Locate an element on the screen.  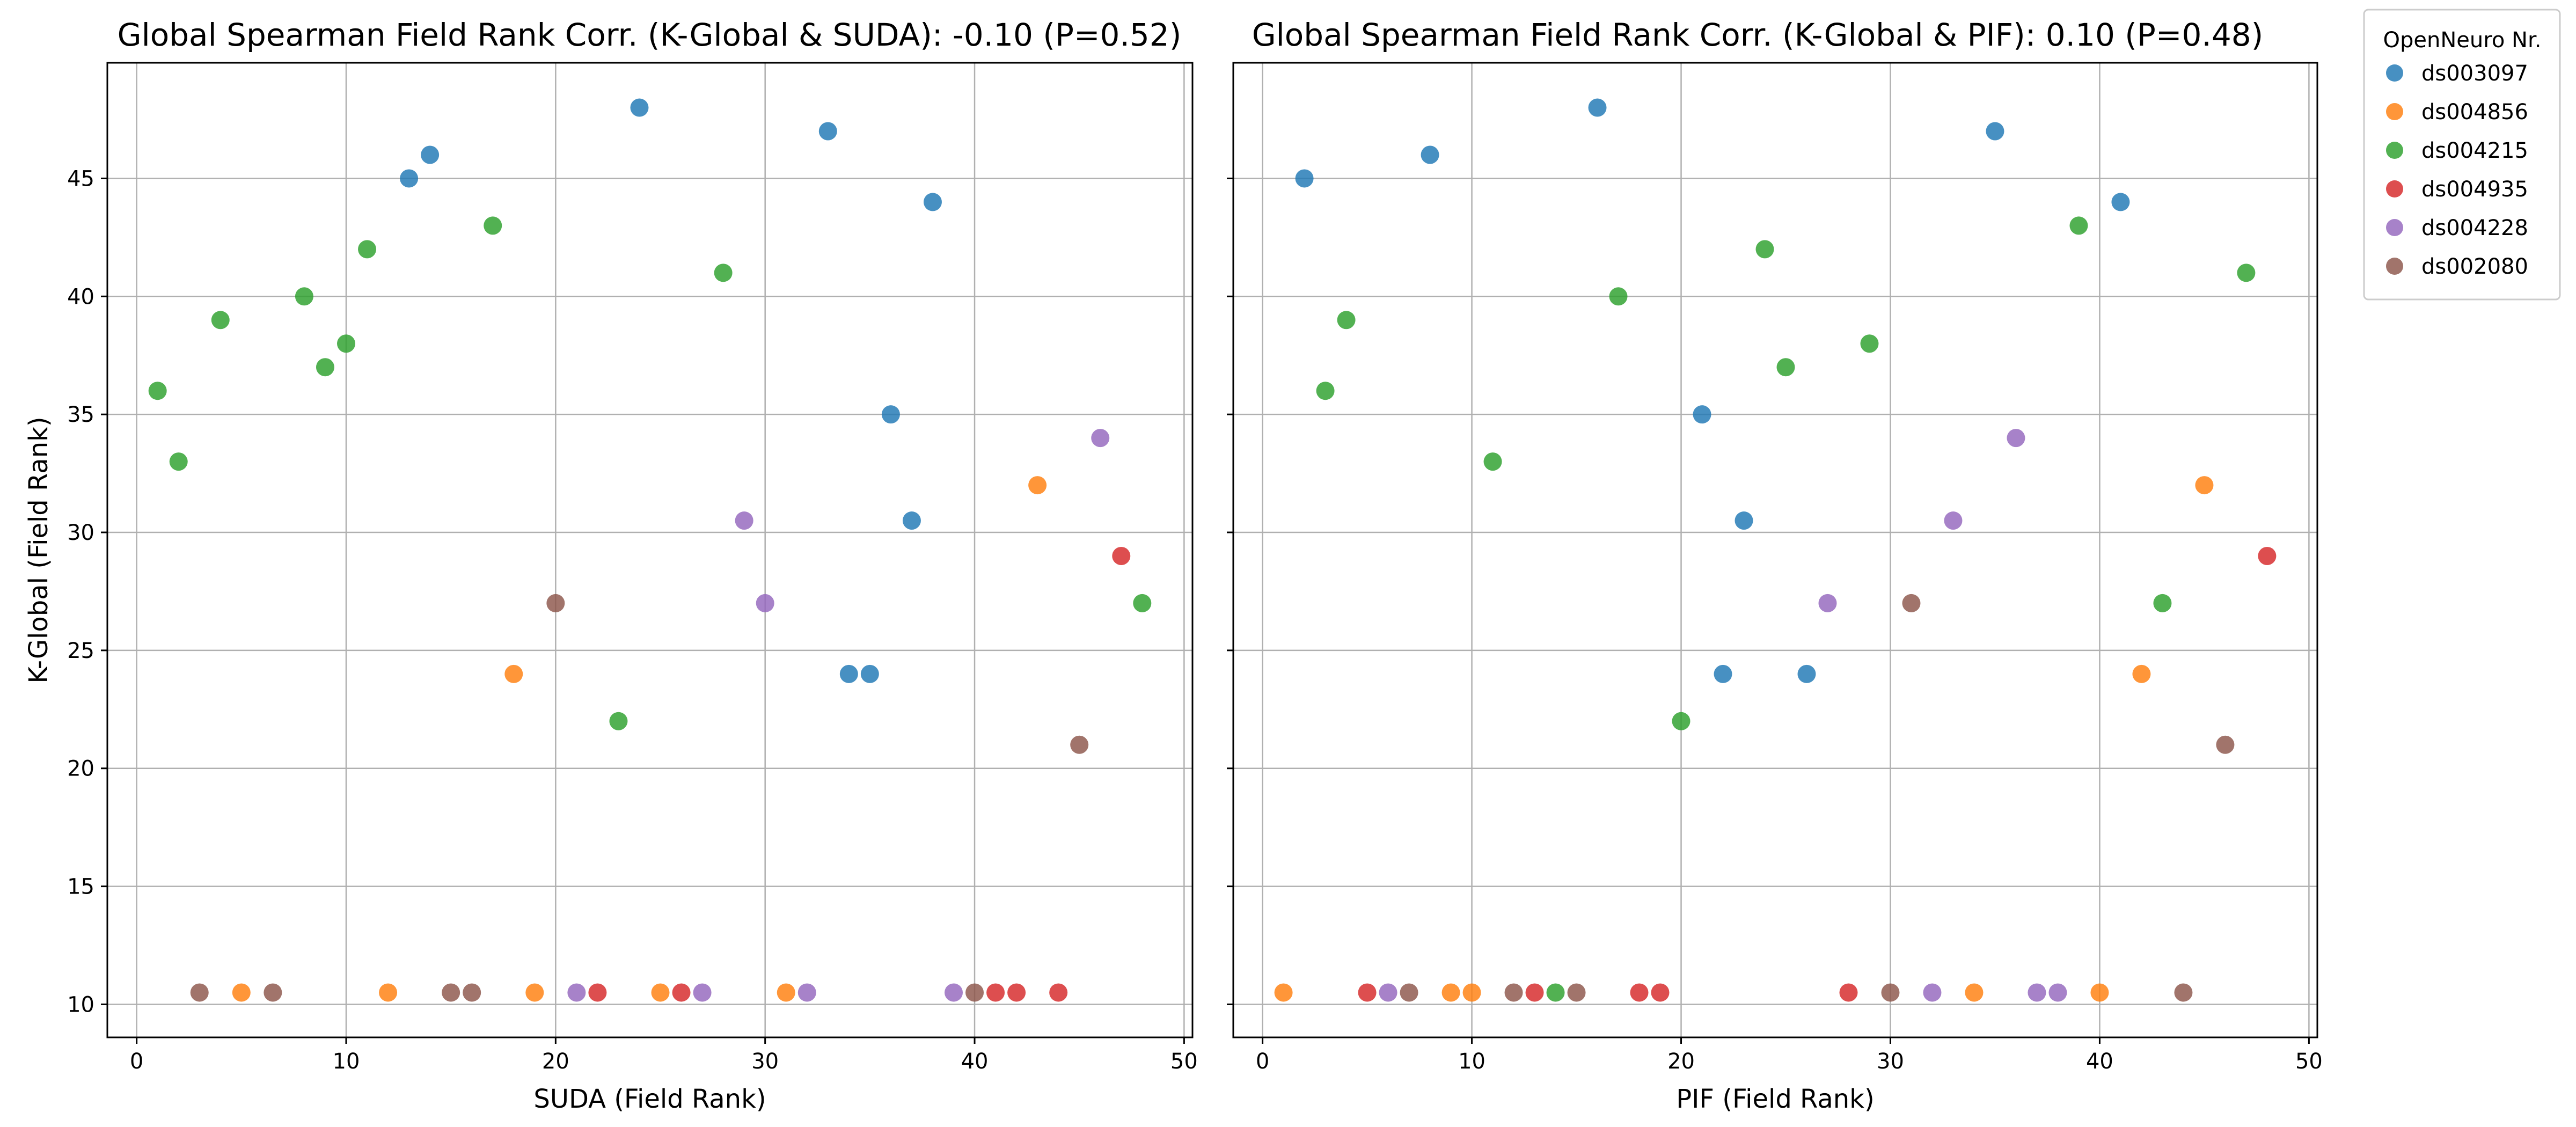
suda-y-tick-label: 40 is located at coordinates (80, 296).